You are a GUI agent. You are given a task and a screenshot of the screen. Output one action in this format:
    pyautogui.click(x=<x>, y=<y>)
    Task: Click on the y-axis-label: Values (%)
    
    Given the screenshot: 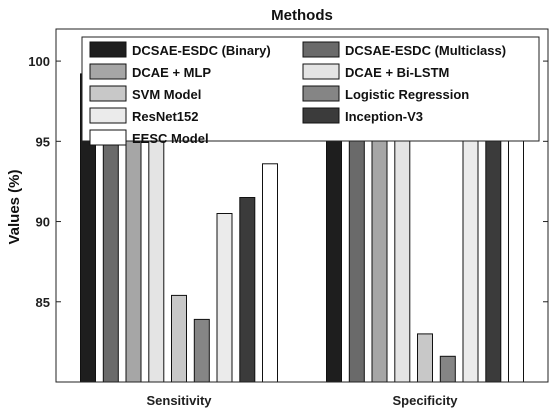 What is the action you would take?
    pyautogui.click(x=14, y=206)
    